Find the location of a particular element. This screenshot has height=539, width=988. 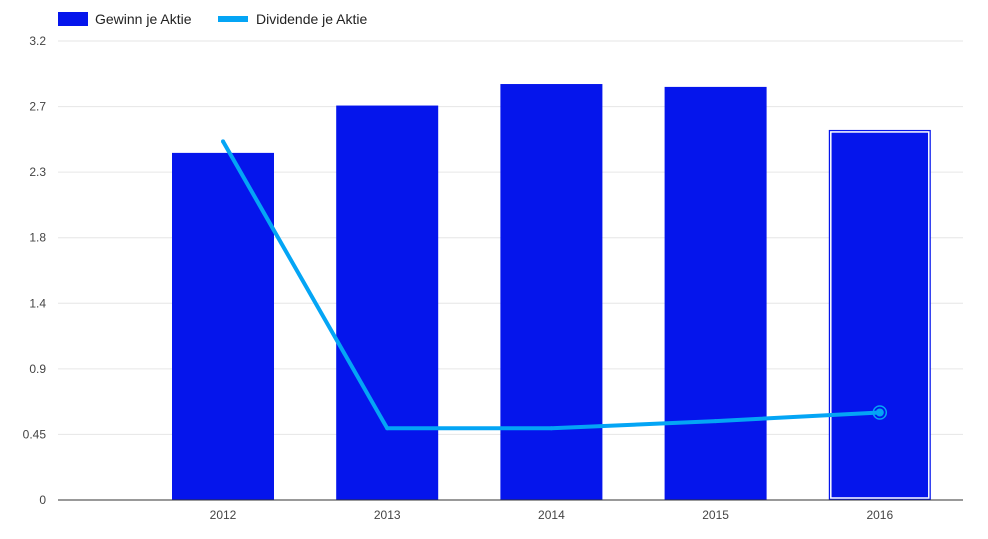

x-tick-label: 2014 is located at coordinates (551, 515).